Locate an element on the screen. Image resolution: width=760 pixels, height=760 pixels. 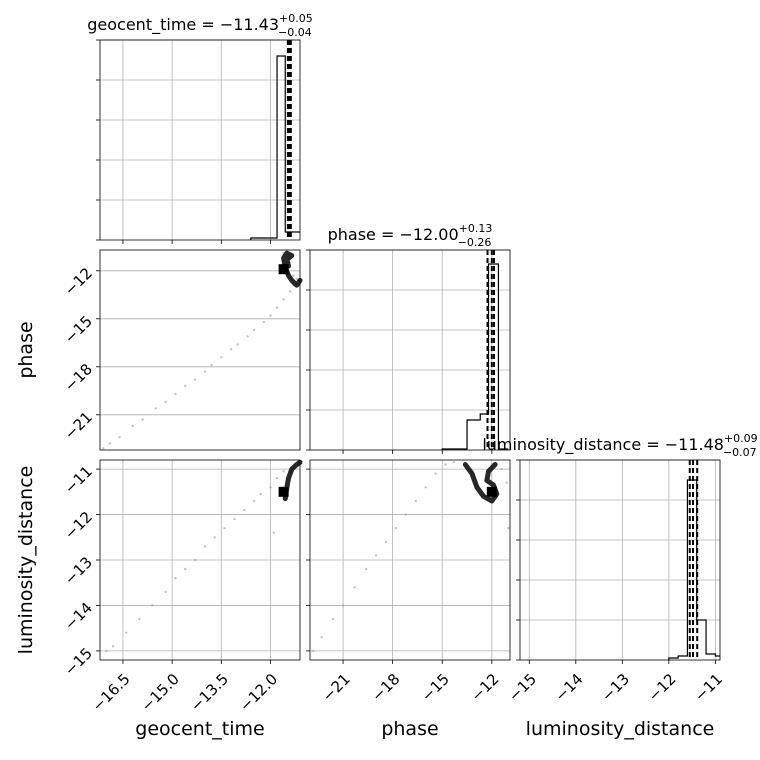
hist-title: geocent_time = −11.43+0.05 is located at coordinates (200, 23).